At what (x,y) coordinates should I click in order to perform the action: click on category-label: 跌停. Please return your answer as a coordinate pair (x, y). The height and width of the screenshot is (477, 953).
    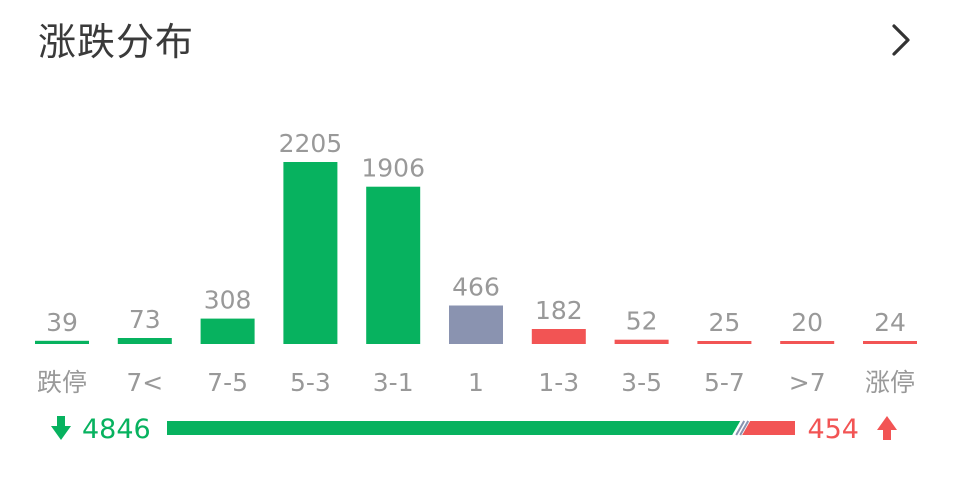
    Looking at the image, I should click on (62, 382).